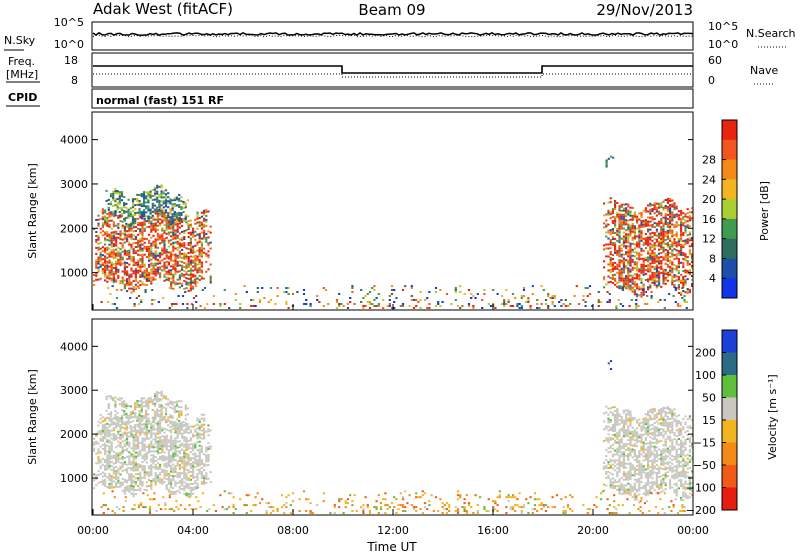  What do you see at coordinates (74, 140) in the screenshot?
I see `y-tick-label: 4000` at bounding box center [74, 140].